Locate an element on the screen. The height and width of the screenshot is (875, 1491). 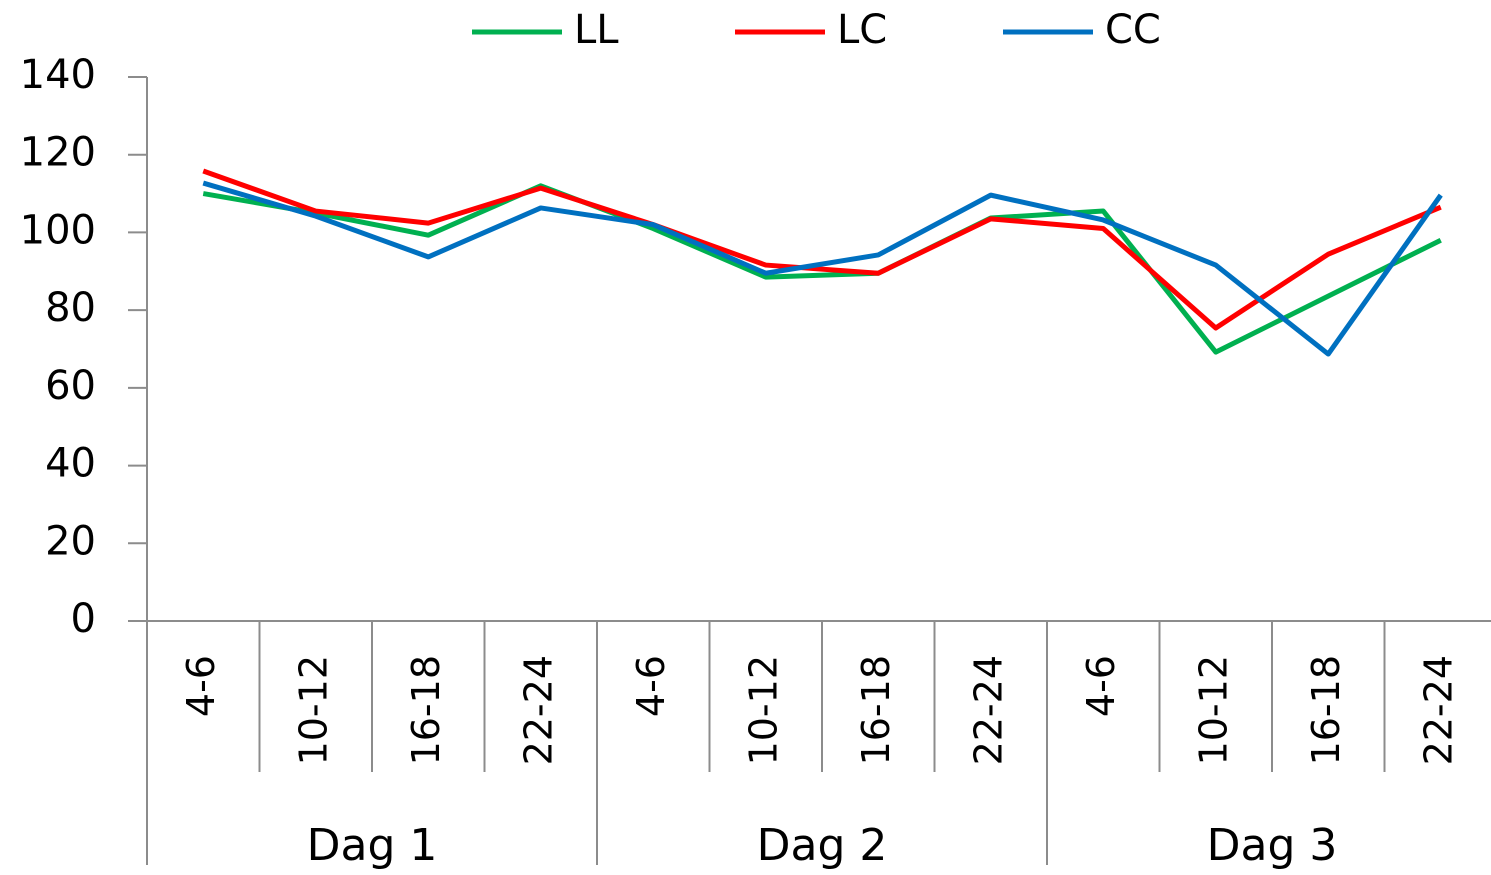
y-tick-label: 40 is located at coordinates (70, 464).